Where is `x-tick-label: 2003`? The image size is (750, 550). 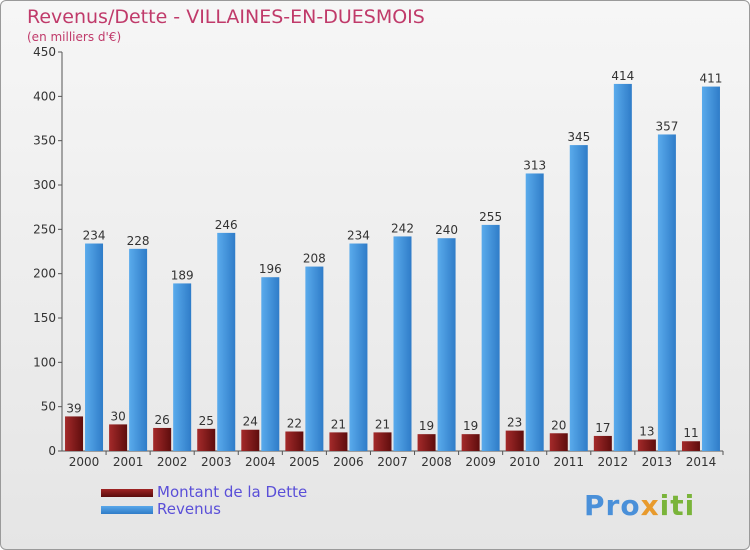
x-tick-label: 2003 is located at coordinates (216, 462).